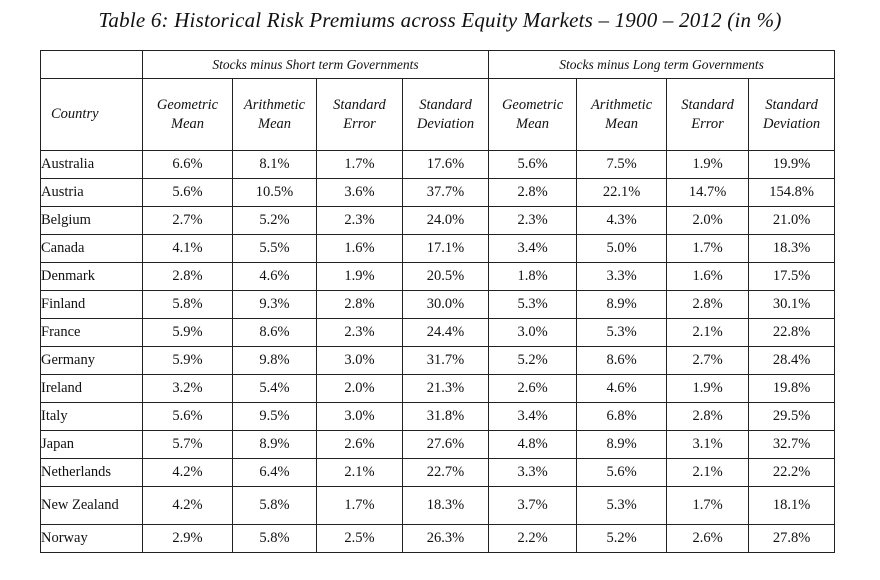  What do you see at coordinates (91, 220) in the screenshot?
I see `country-cell: Belgium` at bounding box center [91, 220].